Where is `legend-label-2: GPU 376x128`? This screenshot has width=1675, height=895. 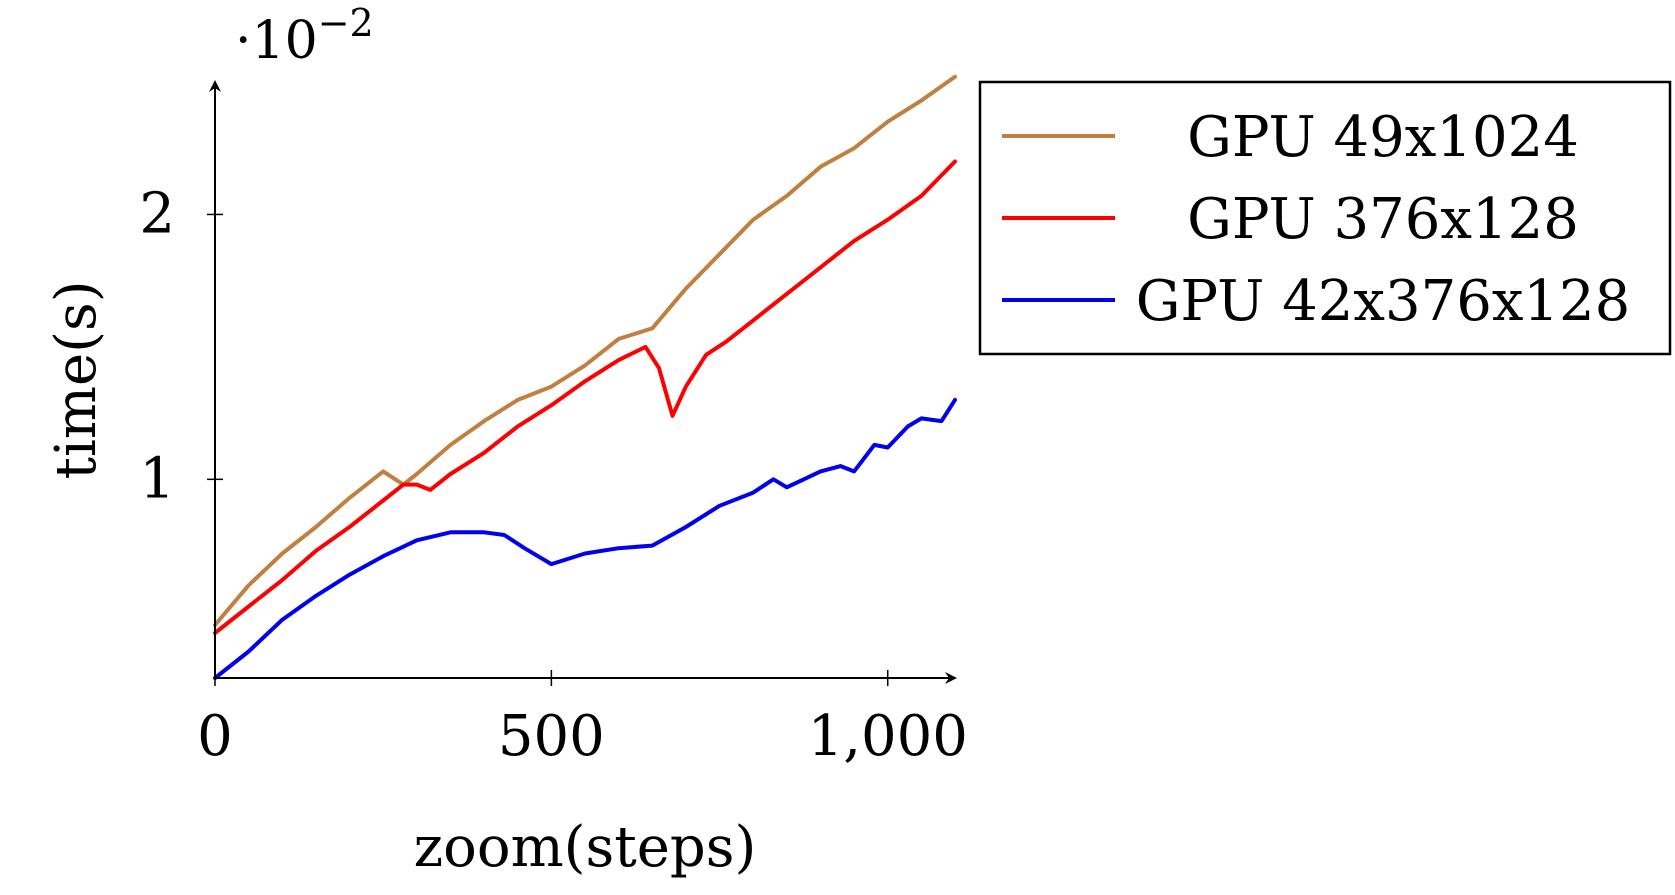
legend-label-2: GPU 376x128 is located at coordinates (1383, 219).